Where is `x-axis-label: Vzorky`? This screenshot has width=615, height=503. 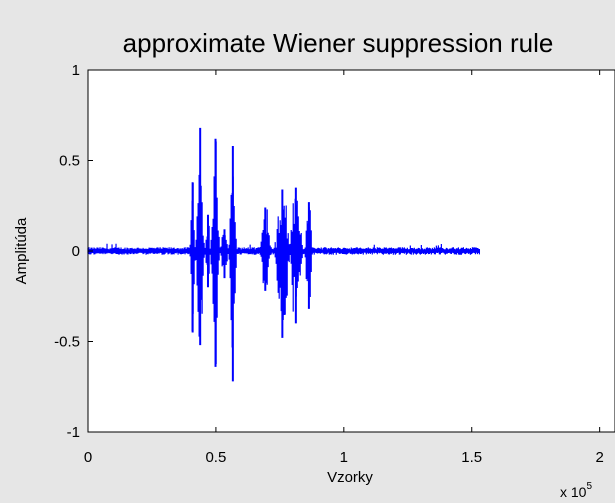 x-axis-label: Vzorky is located at coordinates (350, 477).